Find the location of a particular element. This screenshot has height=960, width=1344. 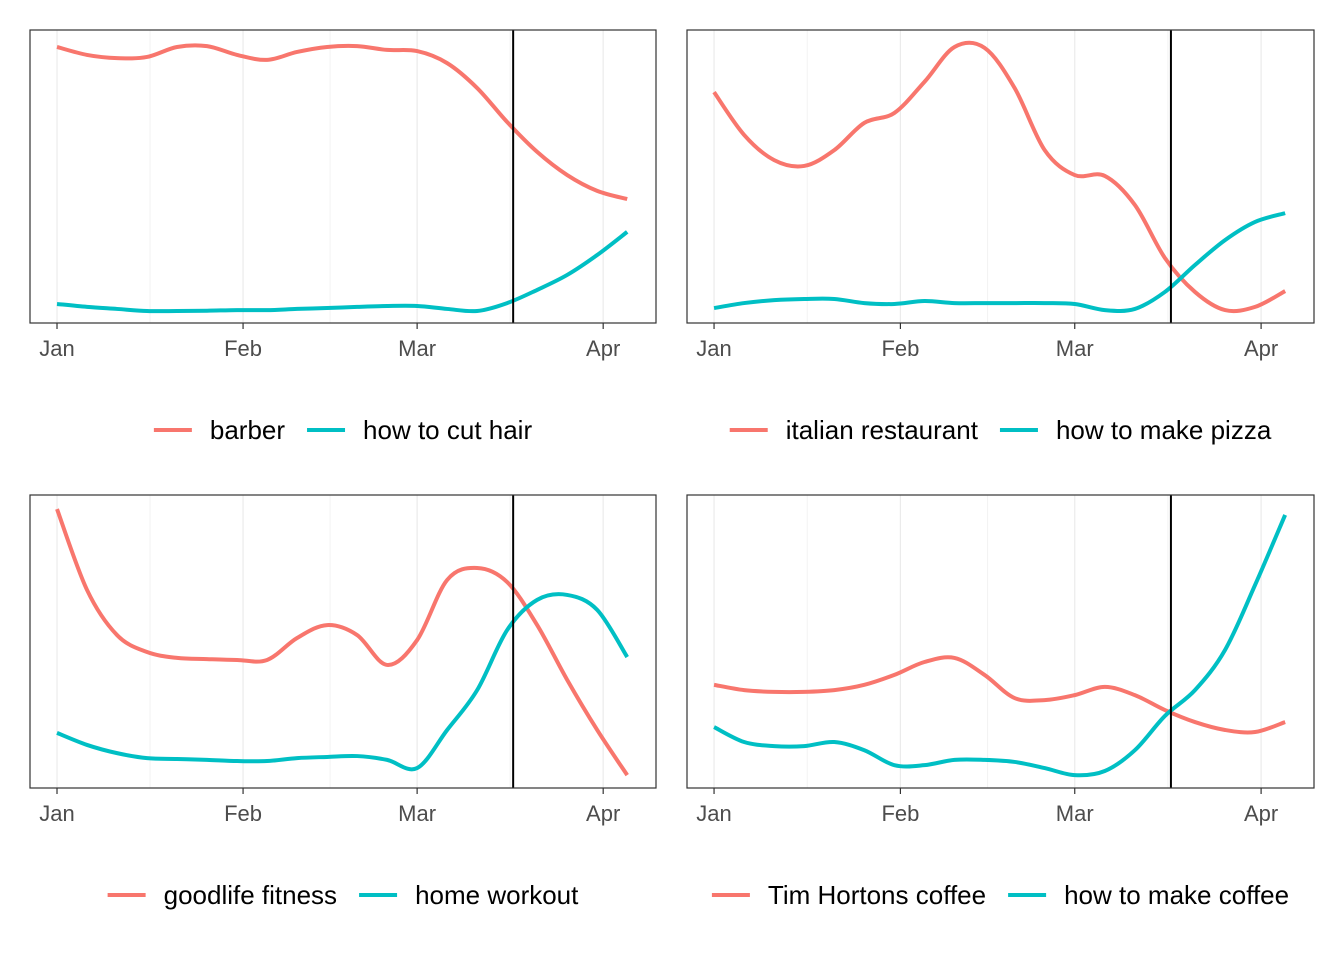

legend: Tim Hortons coffee how to make coffee is located at coordinates (1000, 895).